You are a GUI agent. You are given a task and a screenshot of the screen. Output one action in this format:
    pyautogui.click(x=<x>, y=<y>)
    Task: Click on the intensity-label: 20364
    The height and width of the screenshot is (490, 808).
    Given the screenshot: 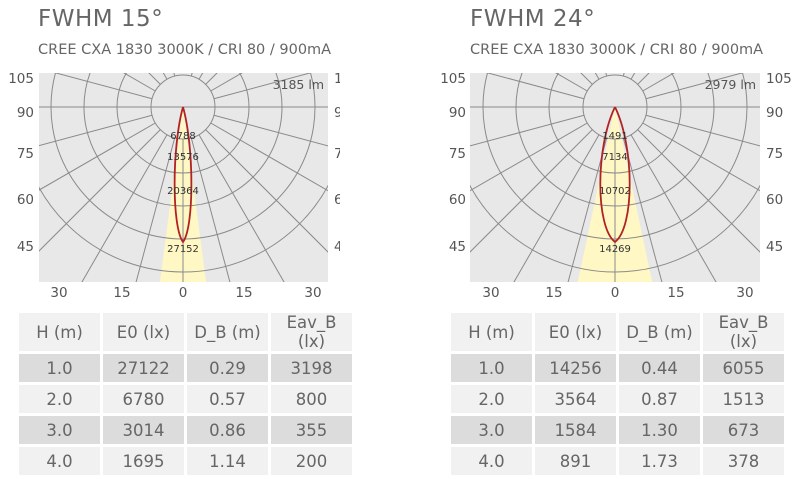 What is the action you would take?
    pyautogui.click(x=183, y=191)
    